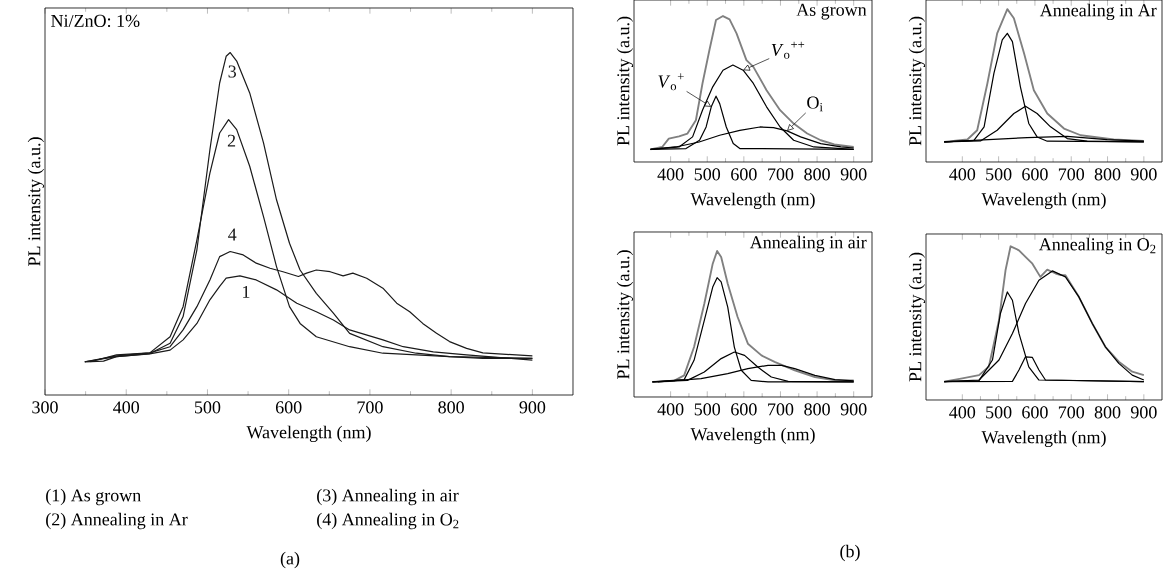 The image size is (1164, 575). Describe the element at coordinates (1097, 246) in the screenshot. I see `chart-title: Annealing in O$_{2}$` at that location.